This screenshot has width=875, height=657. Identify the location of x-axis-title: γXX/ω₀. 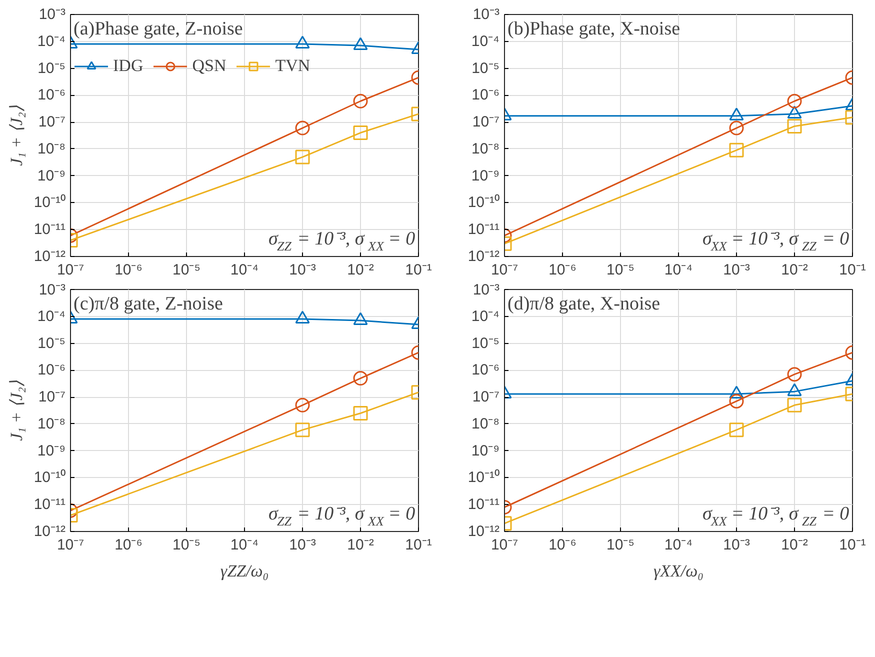
(678, 571).